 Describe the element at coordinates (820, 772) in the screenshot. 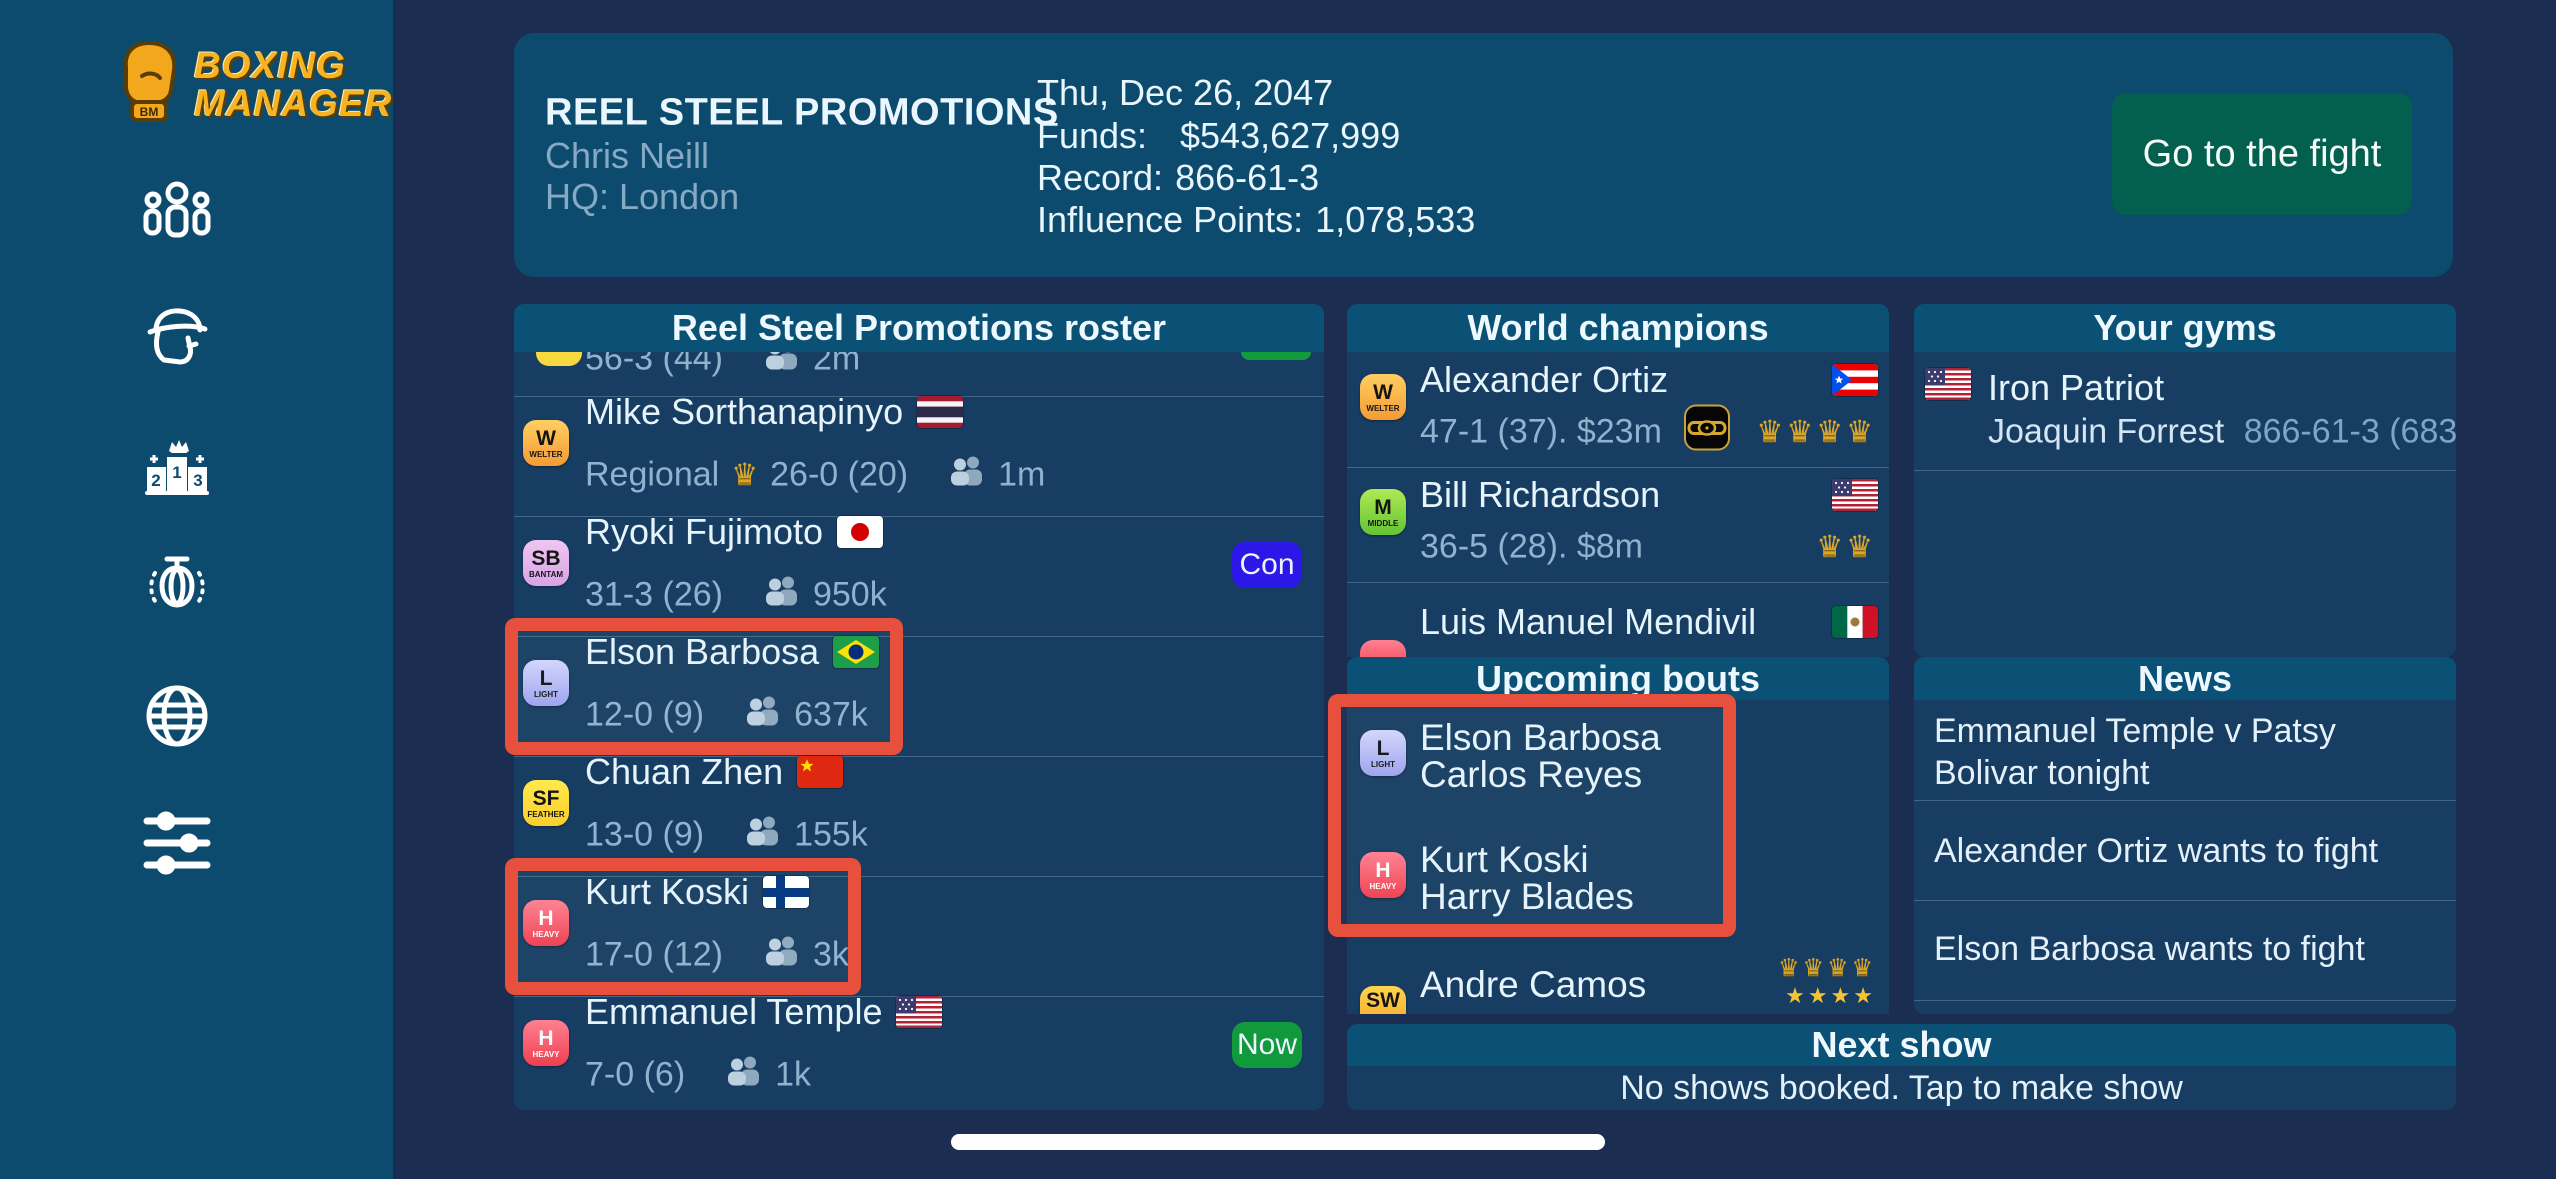

I see `flag-china-icon` at that location.